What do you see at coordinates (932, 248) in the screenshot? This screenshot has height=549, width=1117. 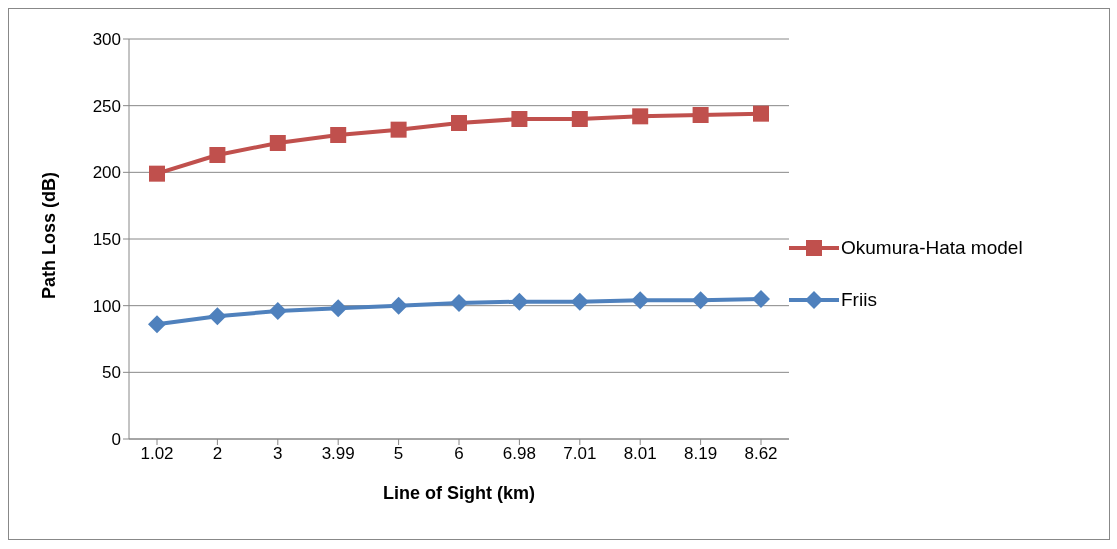 I see `legend-label: Okumura-Hata model` at bounding box center [932, 248].